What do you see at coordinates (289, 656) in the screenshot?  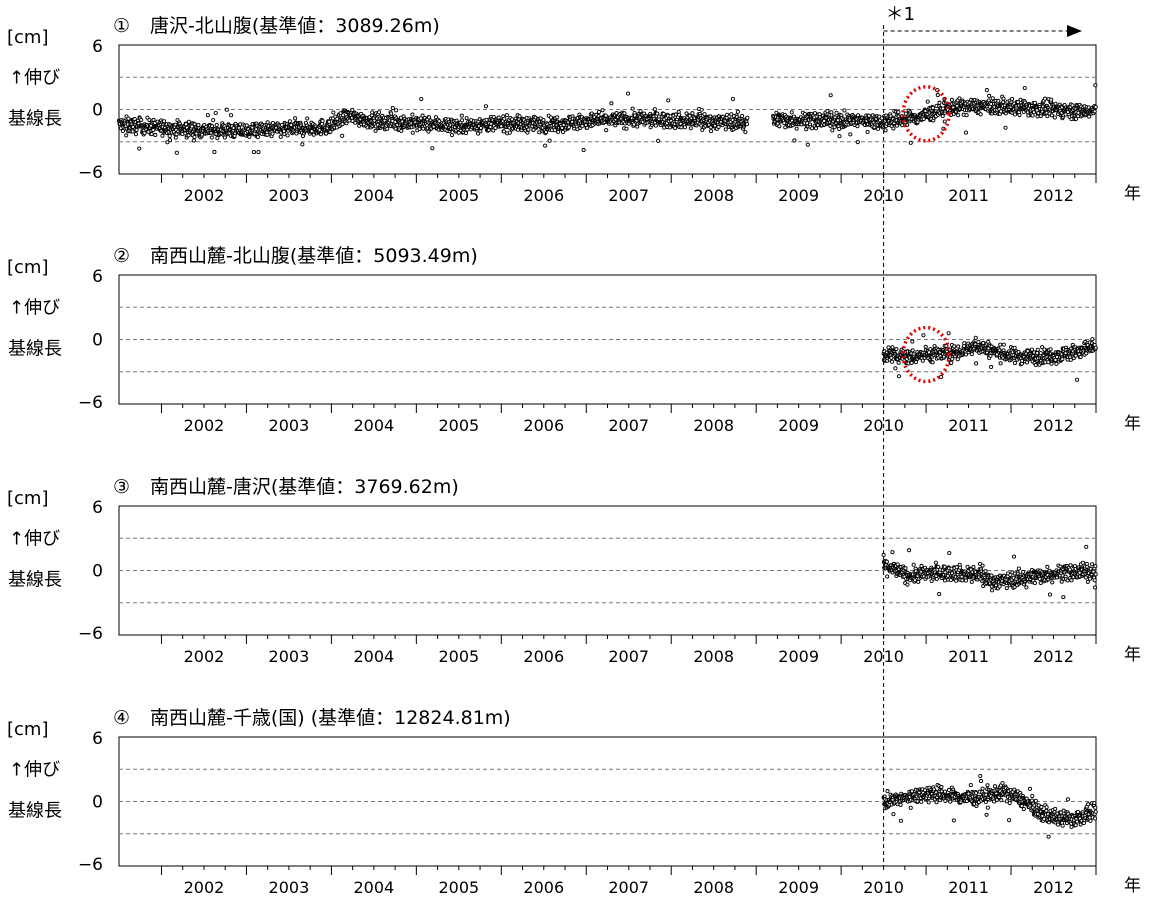 I see `x-tick-label: 2003` at bounding box center [289, 656].